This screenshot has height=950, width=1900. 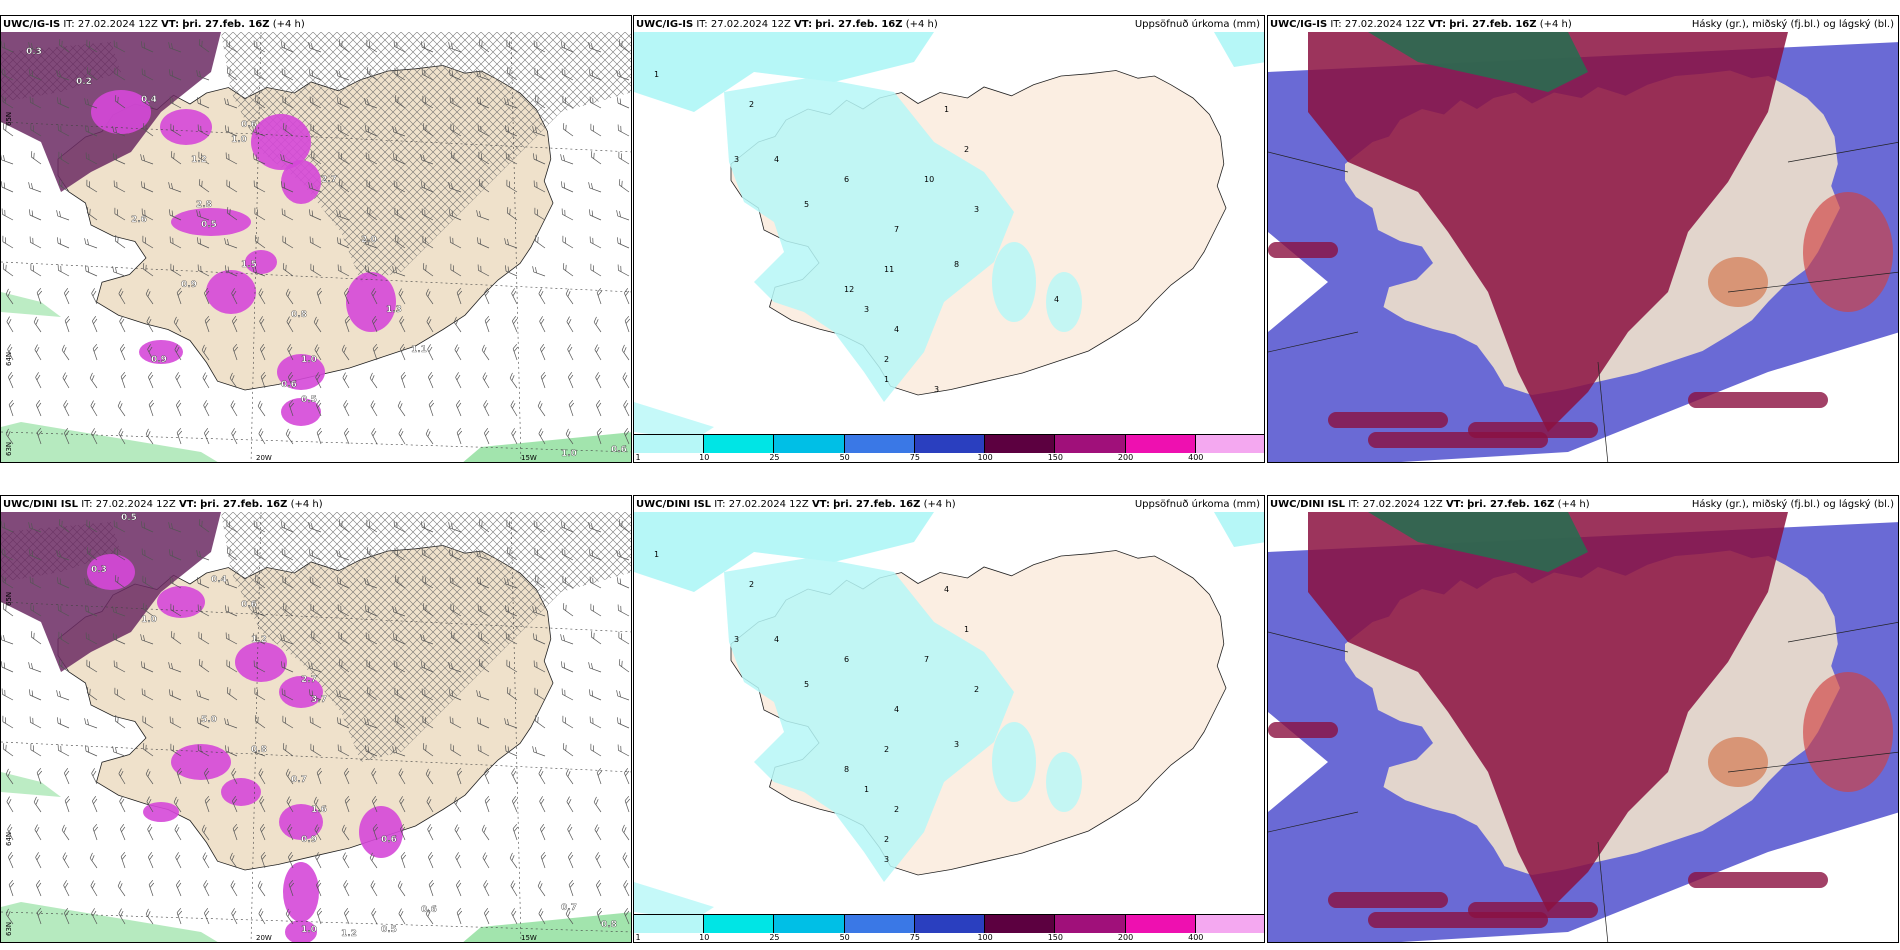 I want to click on coord-label: 63N, so click(x=9, y=928).